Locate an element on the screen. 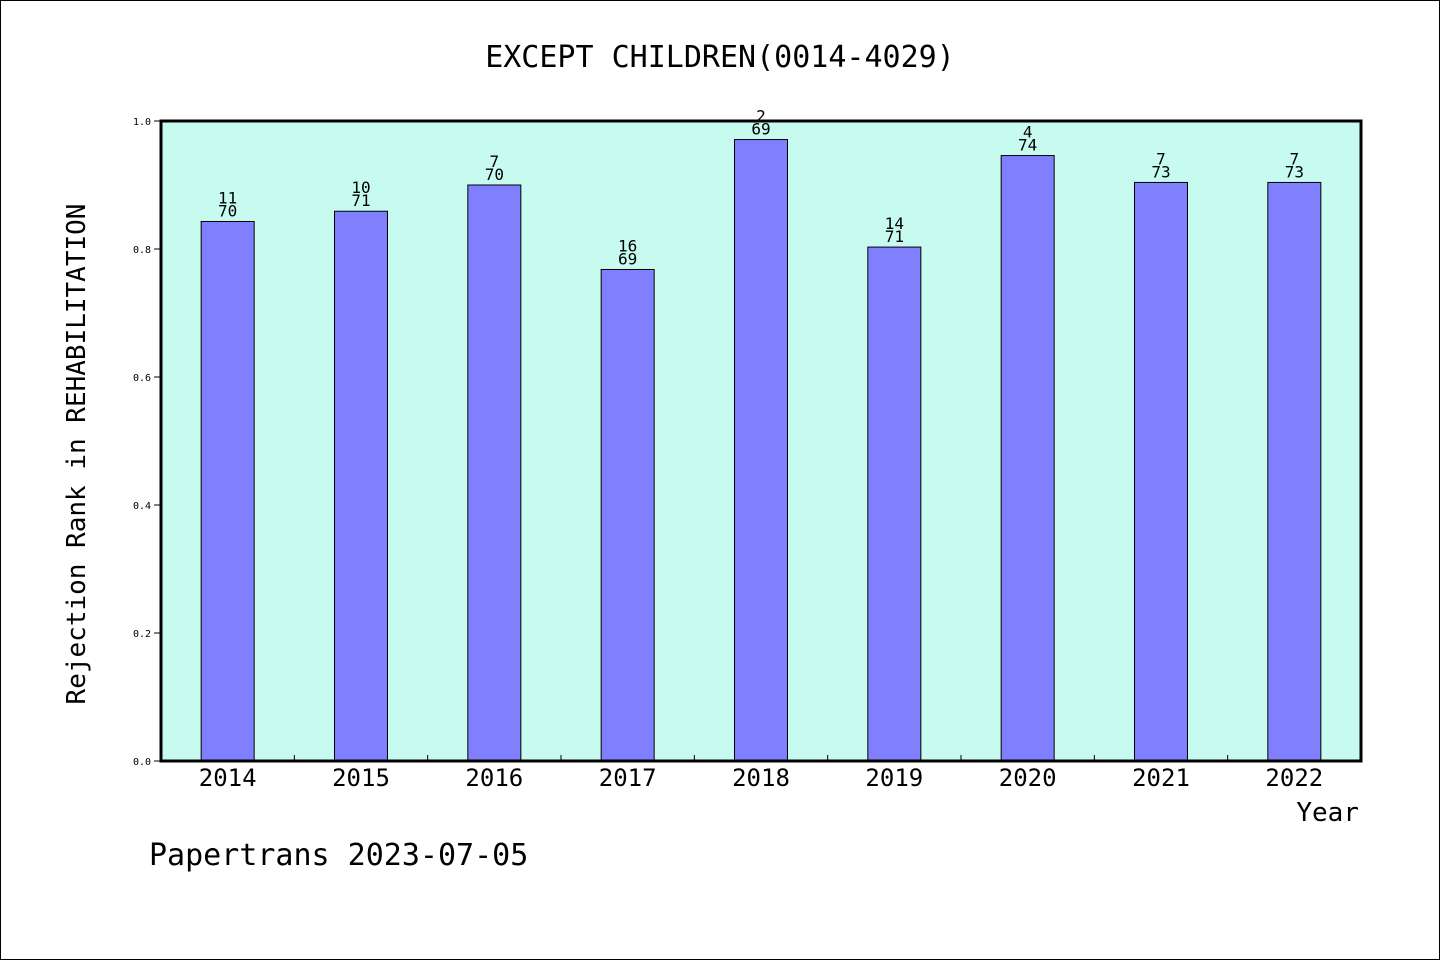 This screenshot has height=960, width=1440. y-tick-label: 0.6 is located at coordinates (142, 378).